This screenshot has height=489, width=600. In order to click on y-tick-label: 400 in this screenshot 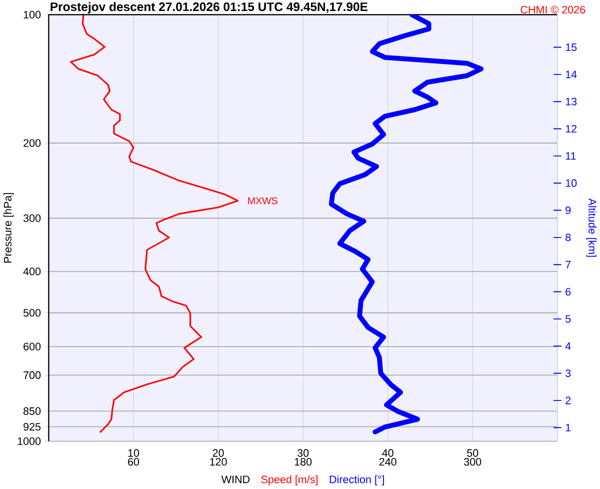, I will do `click(32, 272)`.